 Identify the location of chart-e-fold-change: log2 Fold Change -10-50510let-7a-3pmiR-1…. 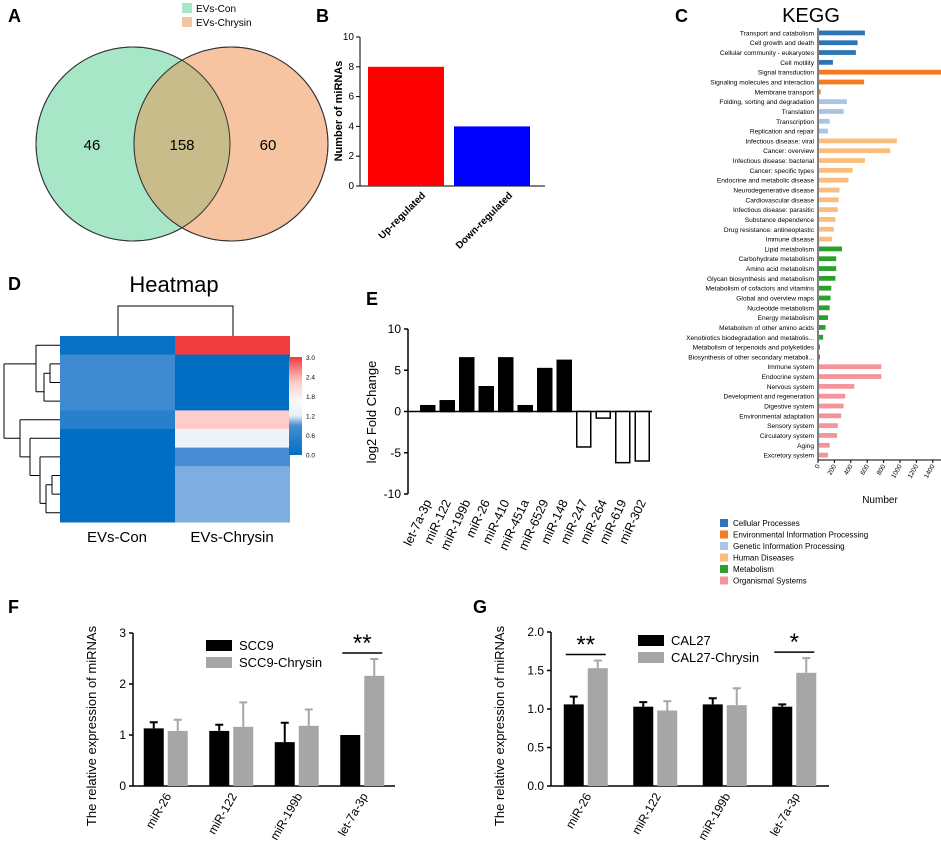
(508, 437).